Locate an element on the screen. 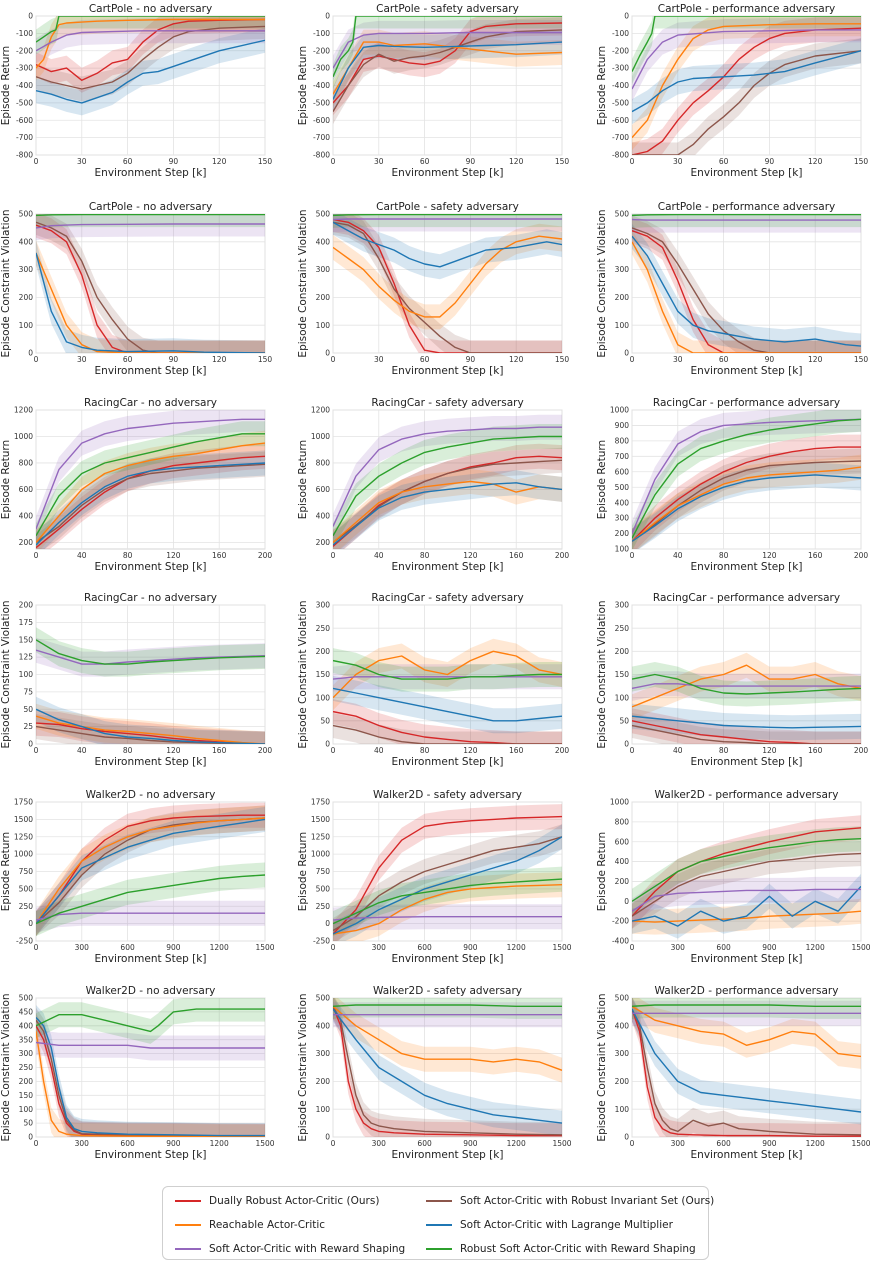 This screenshot has width=872, height=1264. y-tick-label: 450 is located at coordinates (26, 1012).